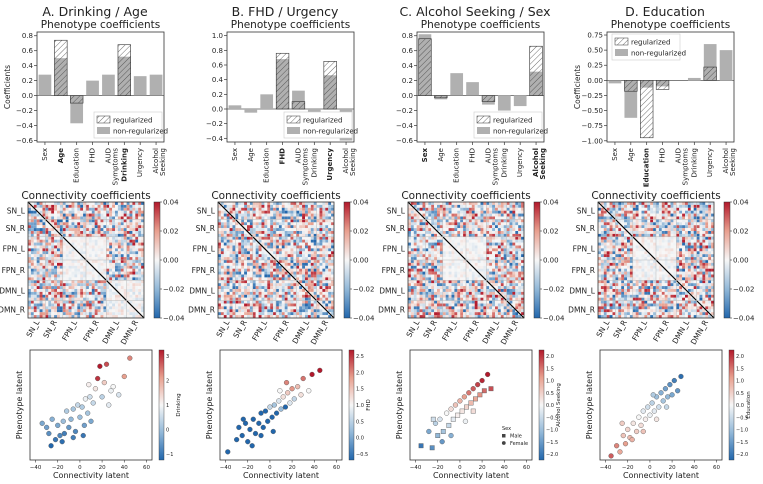 Image resolution: width=763 pixels, height=484 pixels. What do you see at coordinates (305, 167) in the screenshot?
I see `x-tick-label: Symptoms` at bounding box center [305, 167].